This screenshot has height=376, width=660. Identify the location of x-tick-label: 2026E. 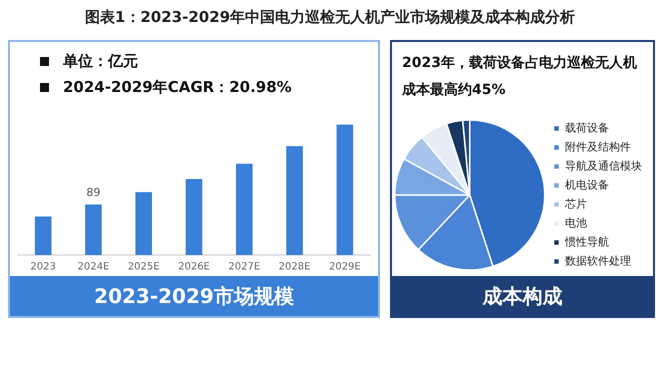
(194, 267).